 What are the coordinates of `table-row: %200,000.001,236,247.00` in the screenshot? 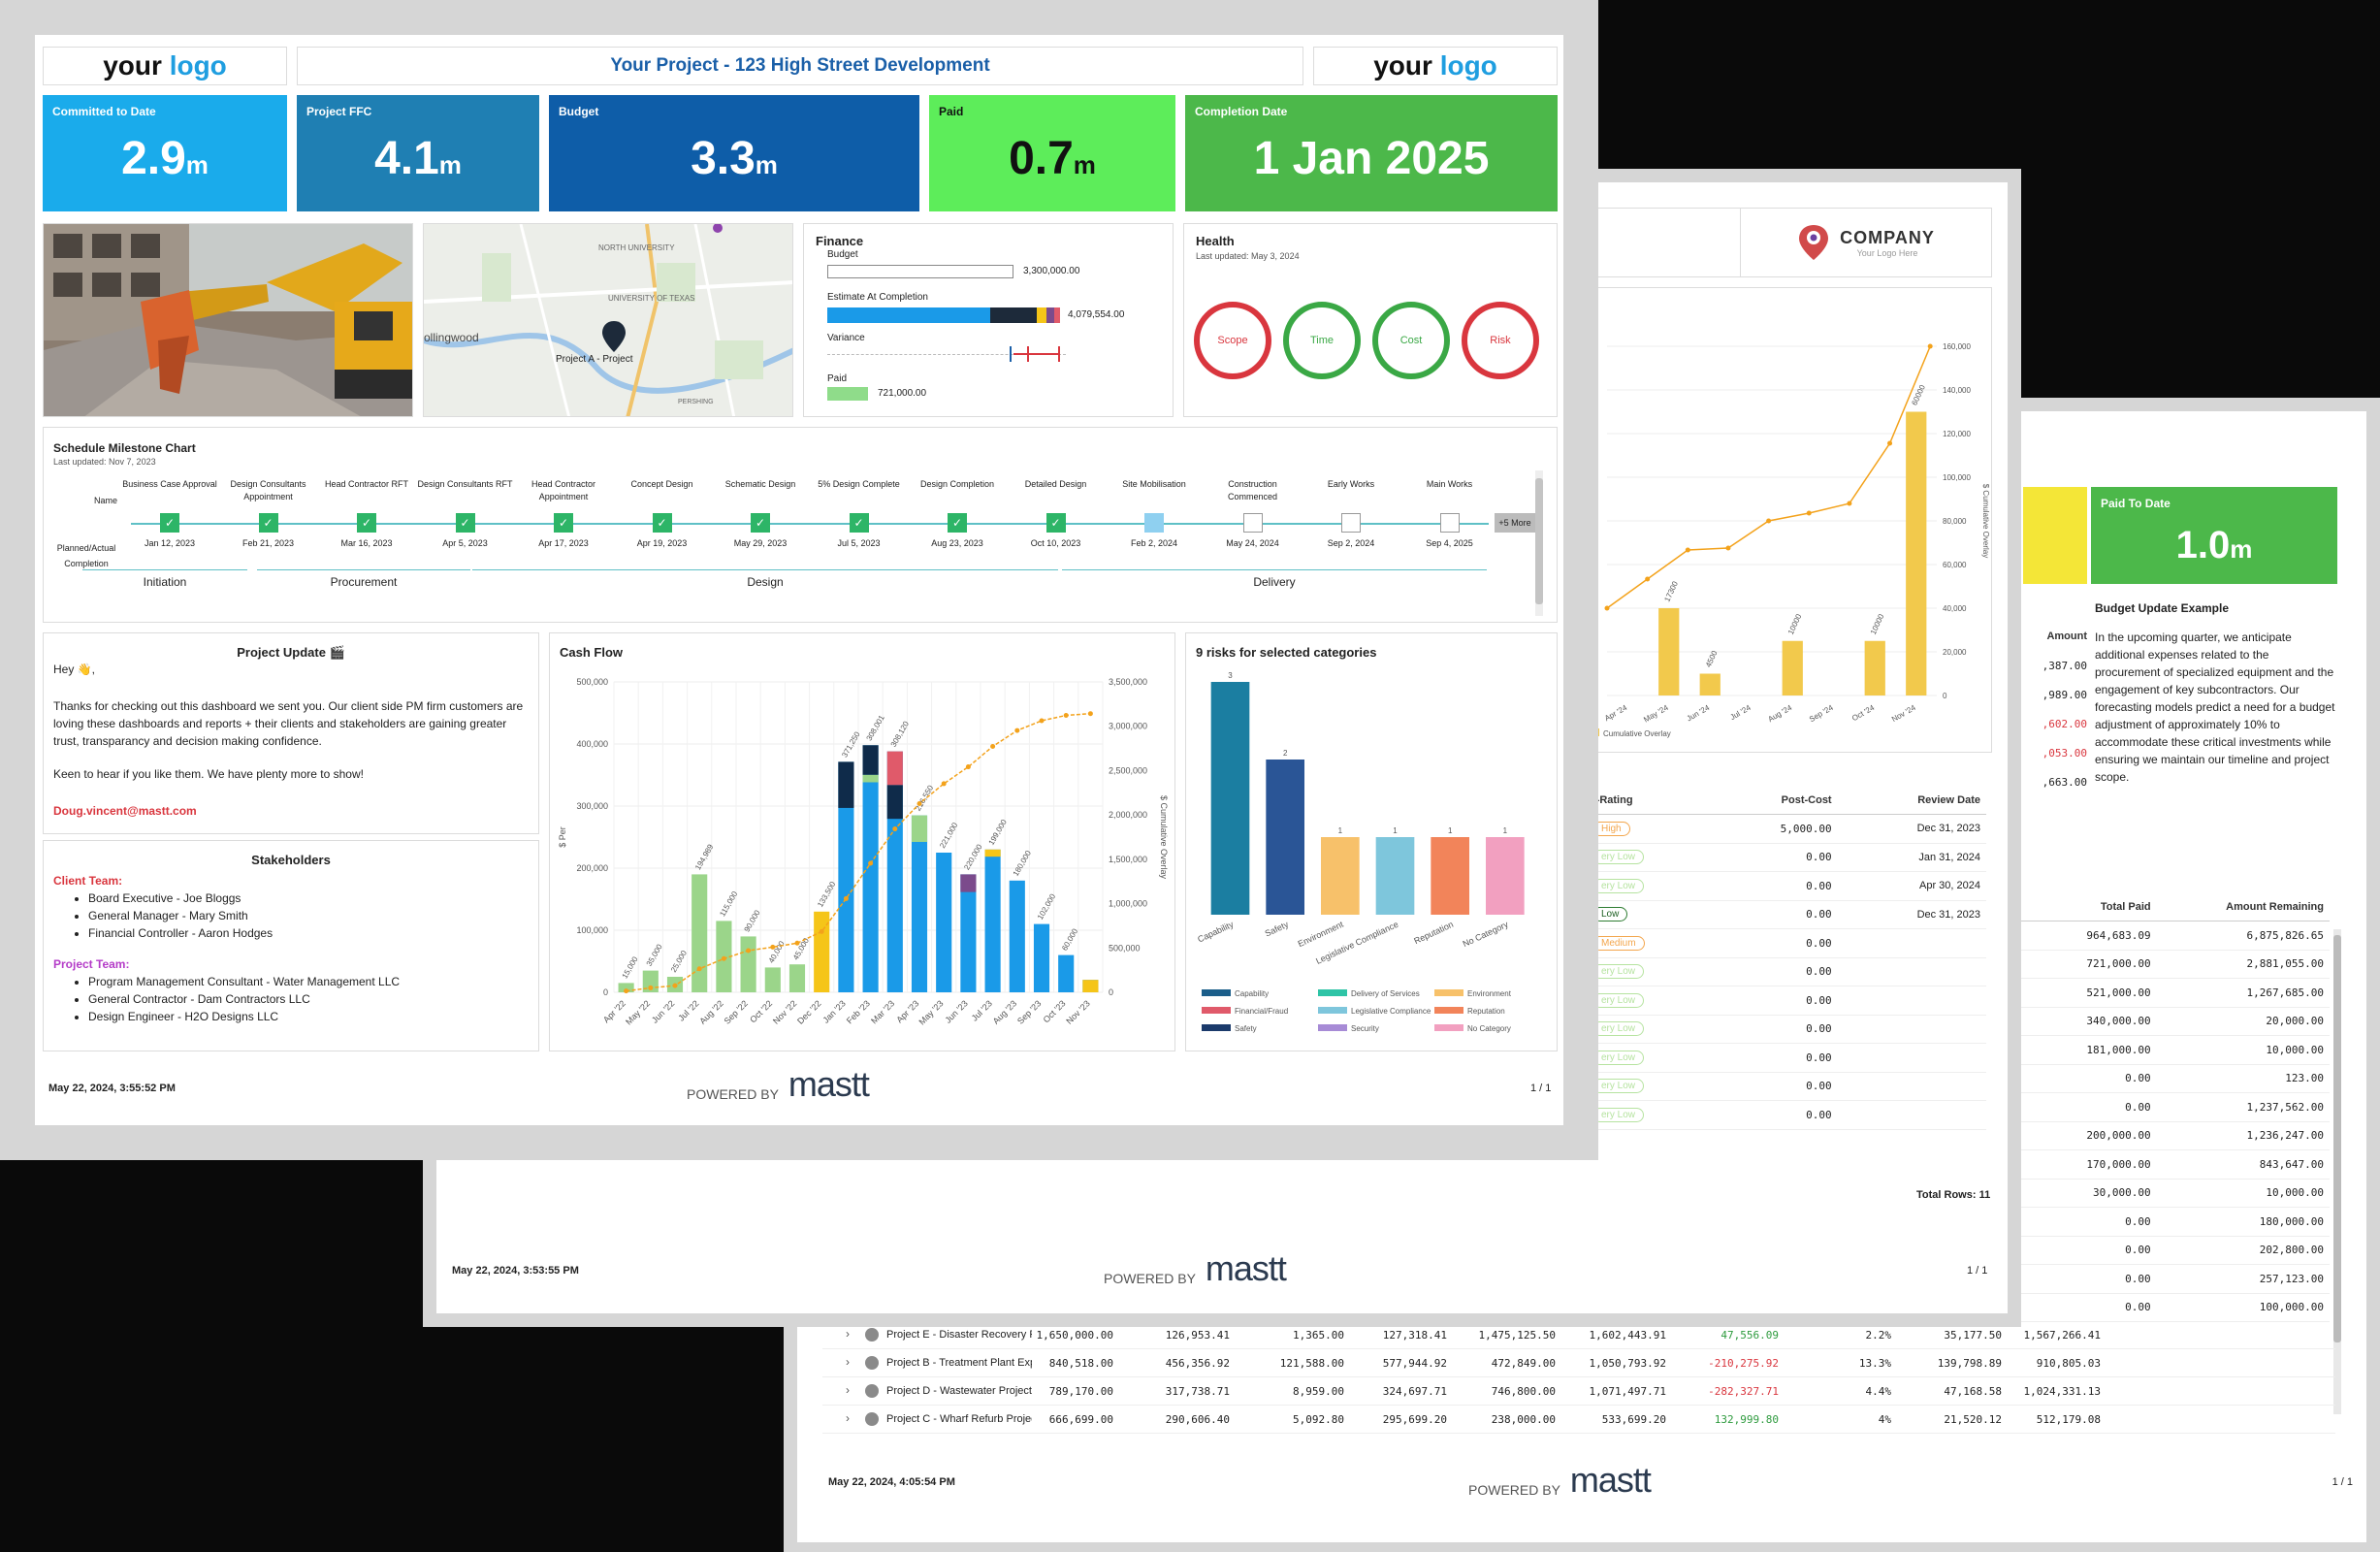 It's located at (2169, 1135).